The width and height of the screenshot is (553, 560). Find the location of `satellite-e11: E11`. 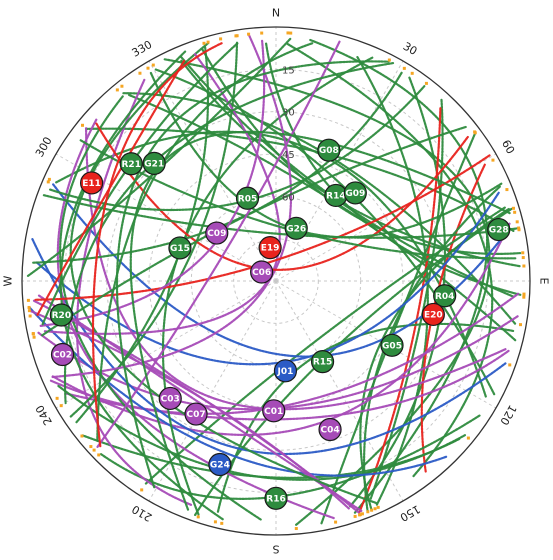

satellite-e11: E11 is located at coordinates (92, 183).